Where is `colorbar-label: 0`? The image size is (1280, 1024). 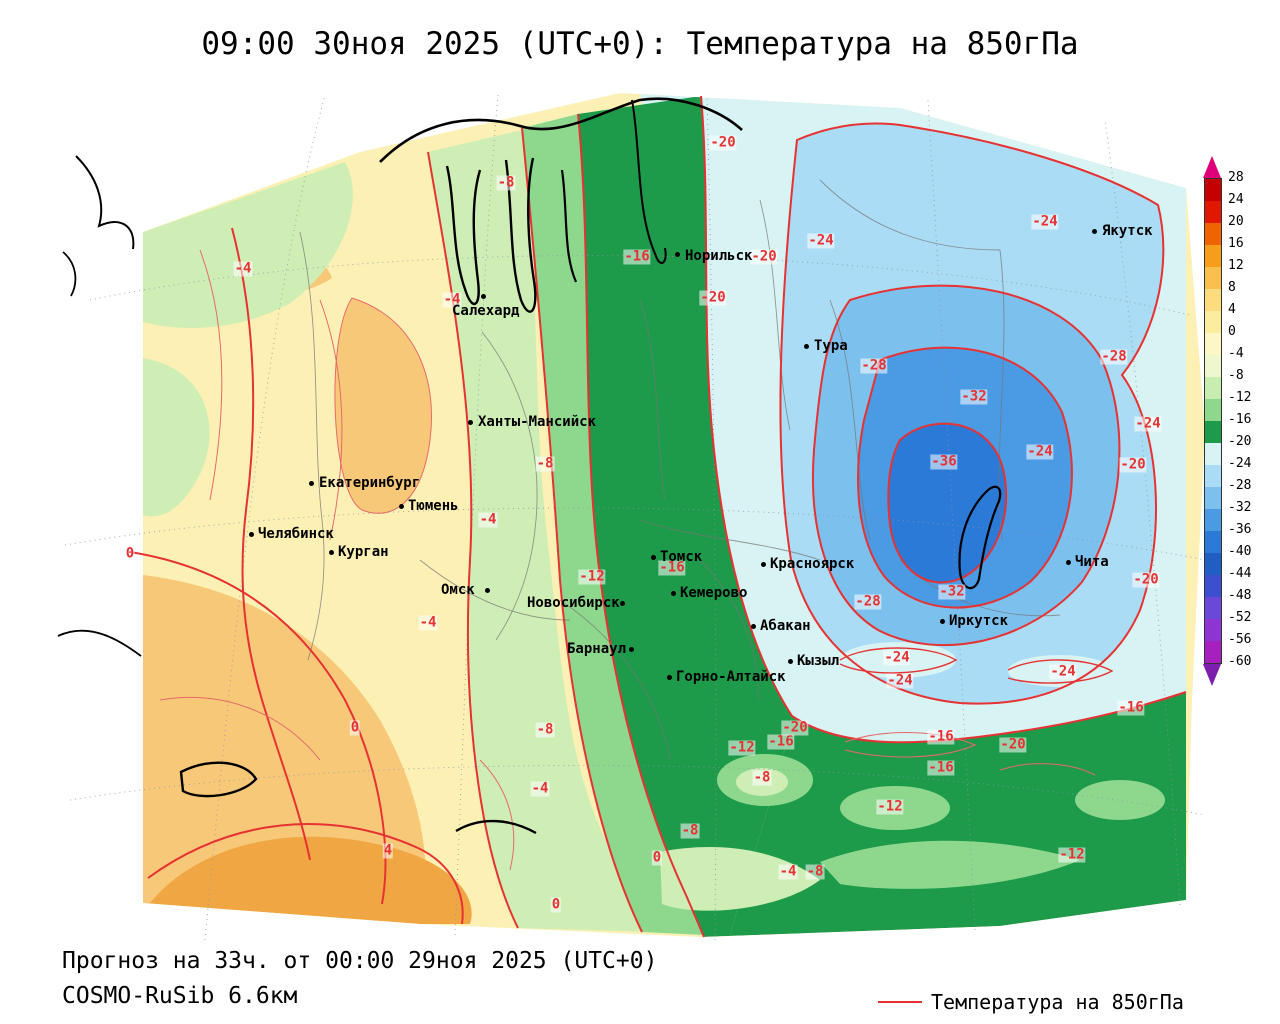
colorbar-label: 0 is located at coordinates (1232, 331).